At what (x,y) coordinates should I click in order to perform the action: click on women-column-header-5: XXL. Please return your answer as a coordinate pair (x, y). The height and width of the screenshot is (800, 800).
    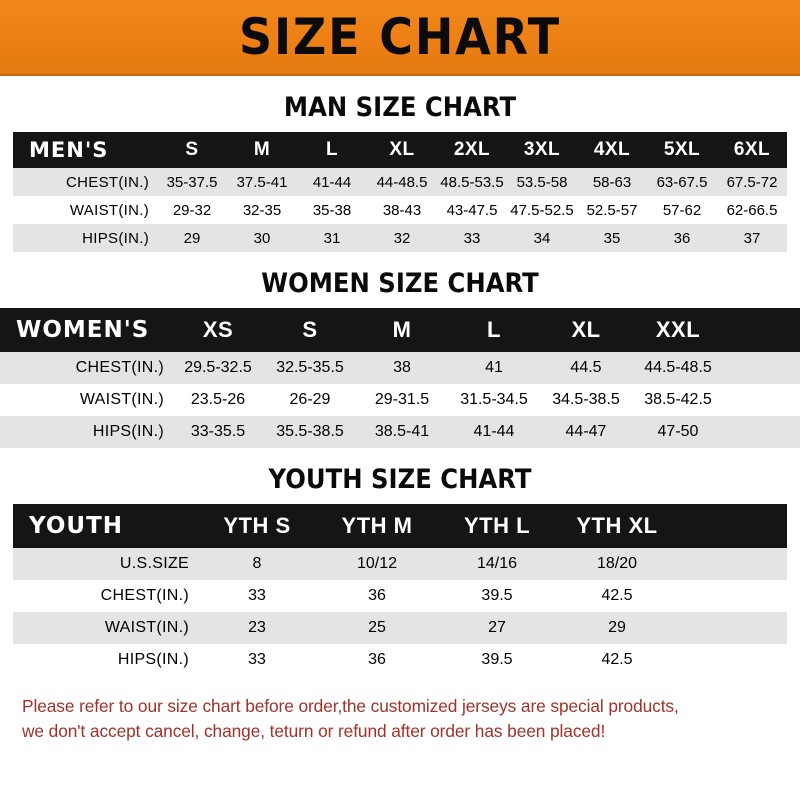
    Looking at the image, I should click on (678, 329).